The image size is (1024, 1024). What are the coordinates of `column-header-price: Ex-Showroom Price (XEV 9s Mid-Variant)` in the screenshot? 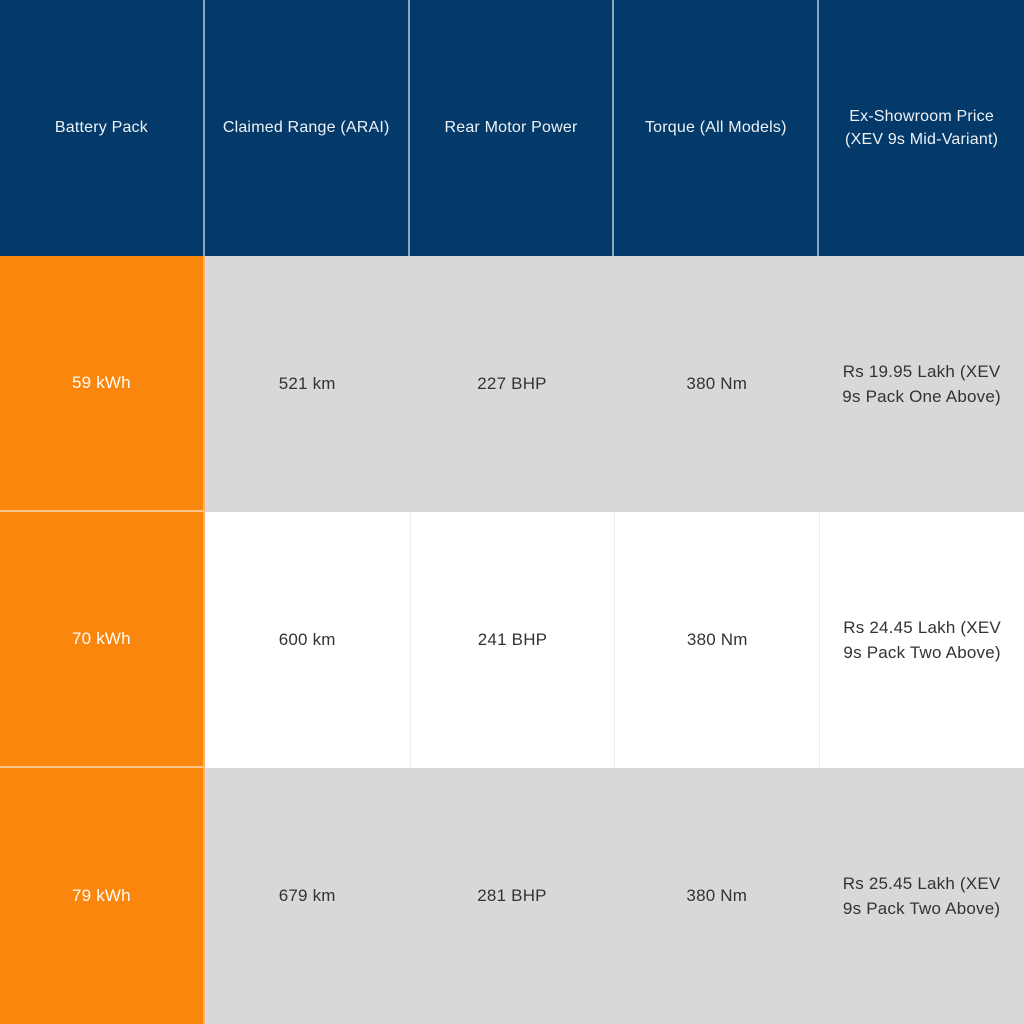 It's located at (921, 128).